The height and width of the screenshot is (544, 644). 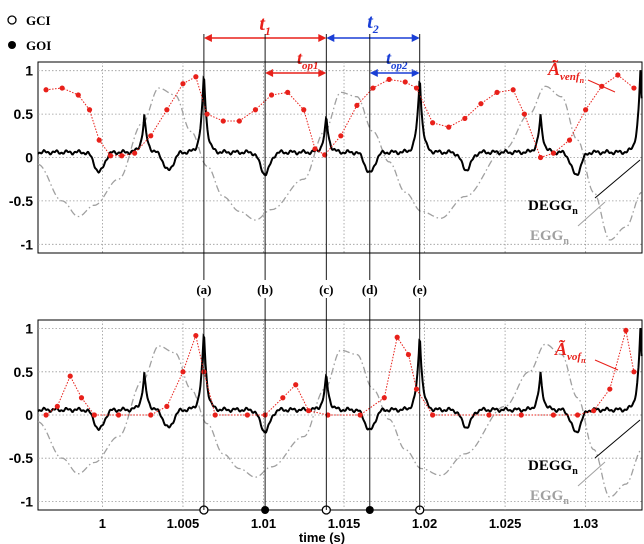 What do you see at coordinates (311, 44) in the screenshot?
I see `interval-annotations: t1 t2 top1 top2` at bounding box center [311, 44].